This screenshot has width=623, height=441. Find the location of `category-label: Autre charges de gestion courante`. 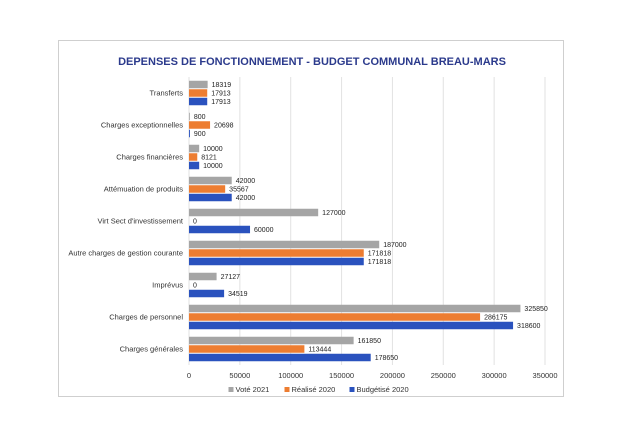

category-label: Autre charges de gestion courante is located at coordinates (125, 253).